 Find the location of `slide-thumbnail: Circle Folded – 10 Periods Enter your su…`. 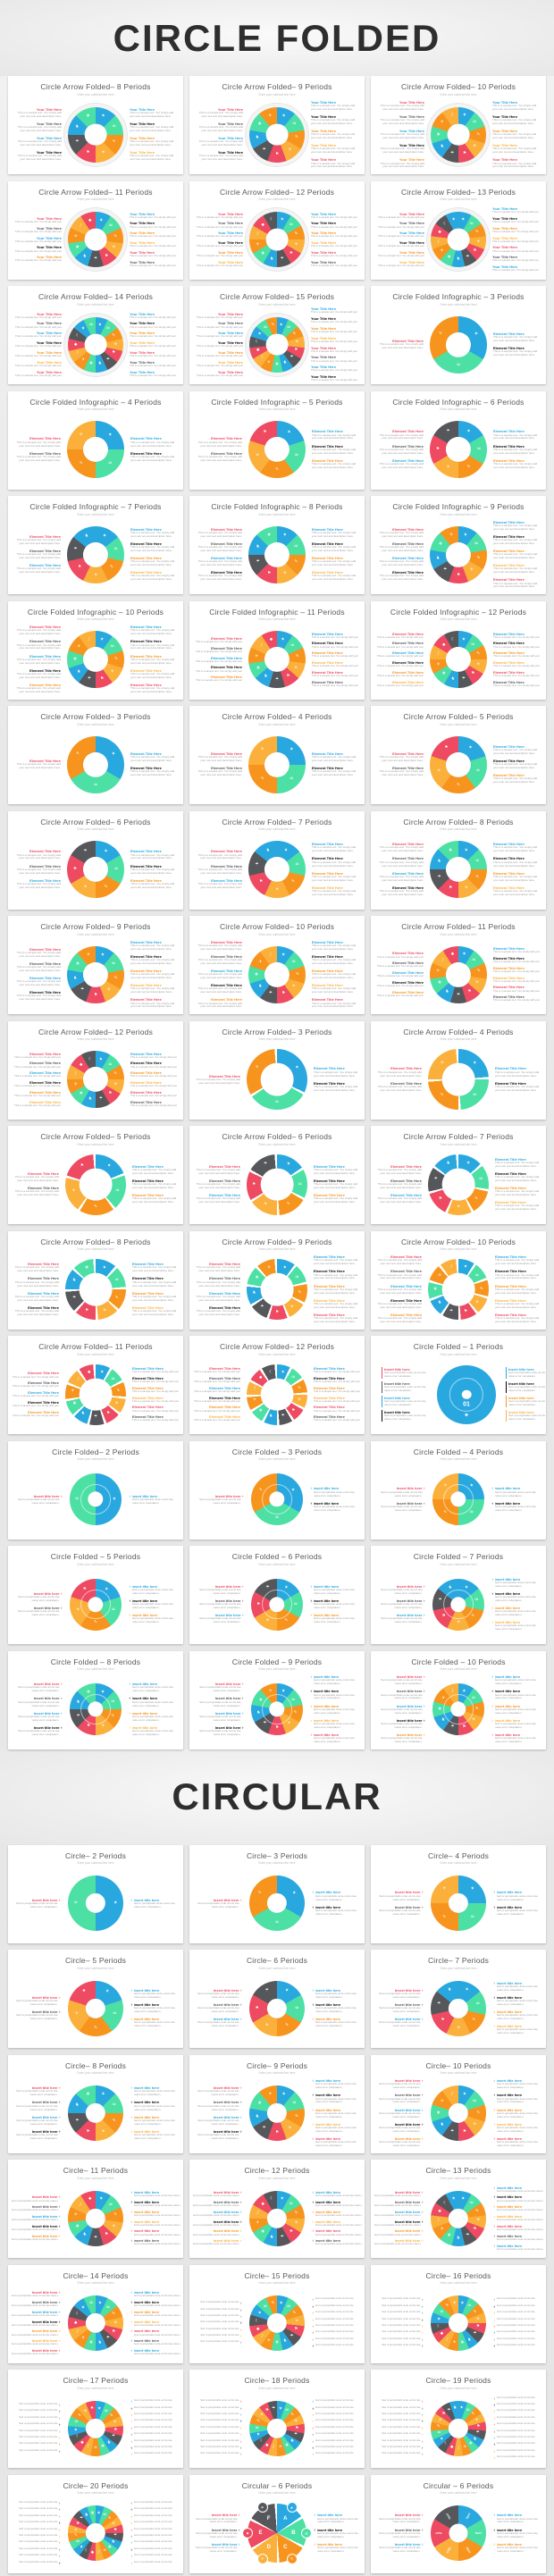

slide-thumbnail: Circle Folded – 10 Periods Enter your su… is located at coordinates (458, 1699).